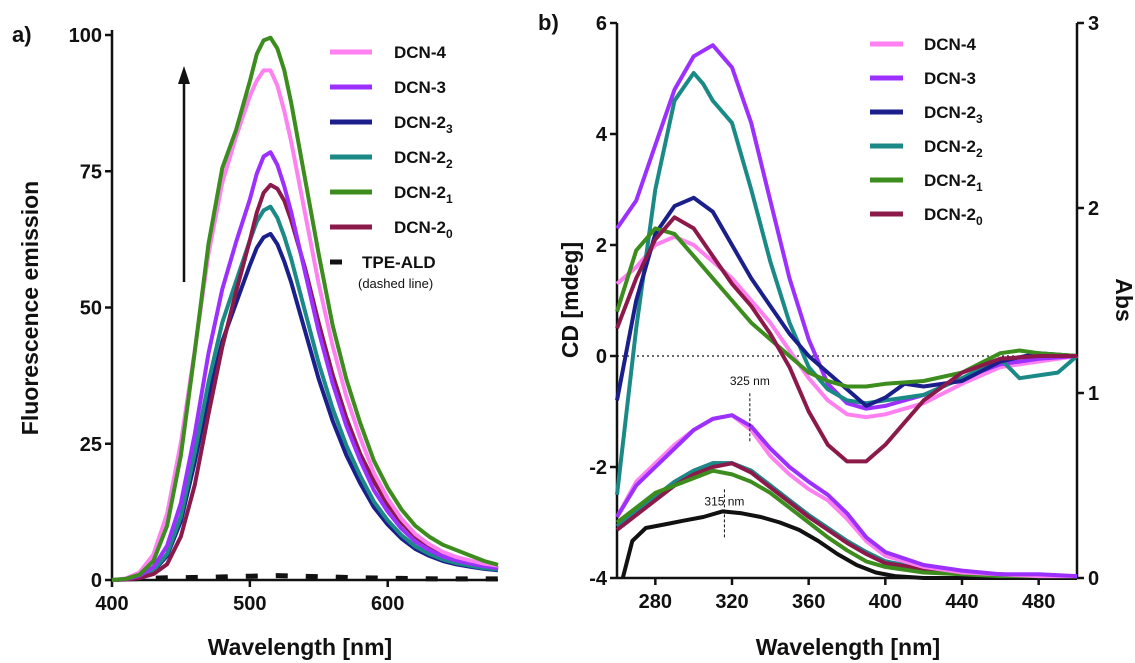 The width and height of the screenshot is (1135, 663). What do you see at coordinates (423, 194) in the screenshot?
I see `legend-label-dcn-21: DCN-21` at bounding box center [423, 194].